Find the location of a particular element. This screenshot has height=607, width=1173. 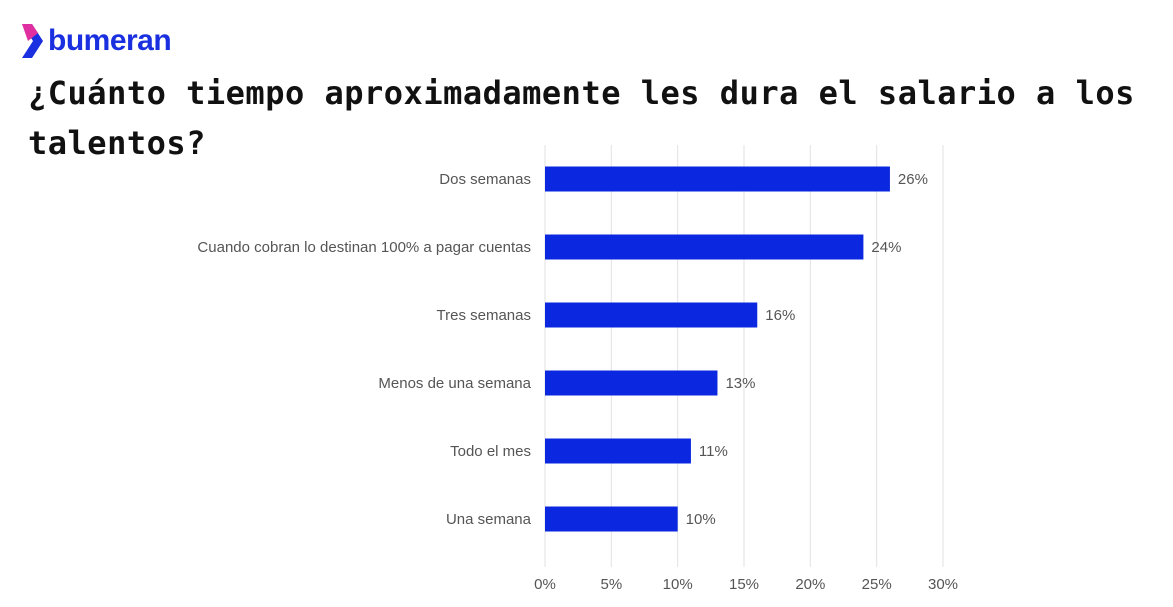

value-label: 10% is located at coordinates (701, 519).